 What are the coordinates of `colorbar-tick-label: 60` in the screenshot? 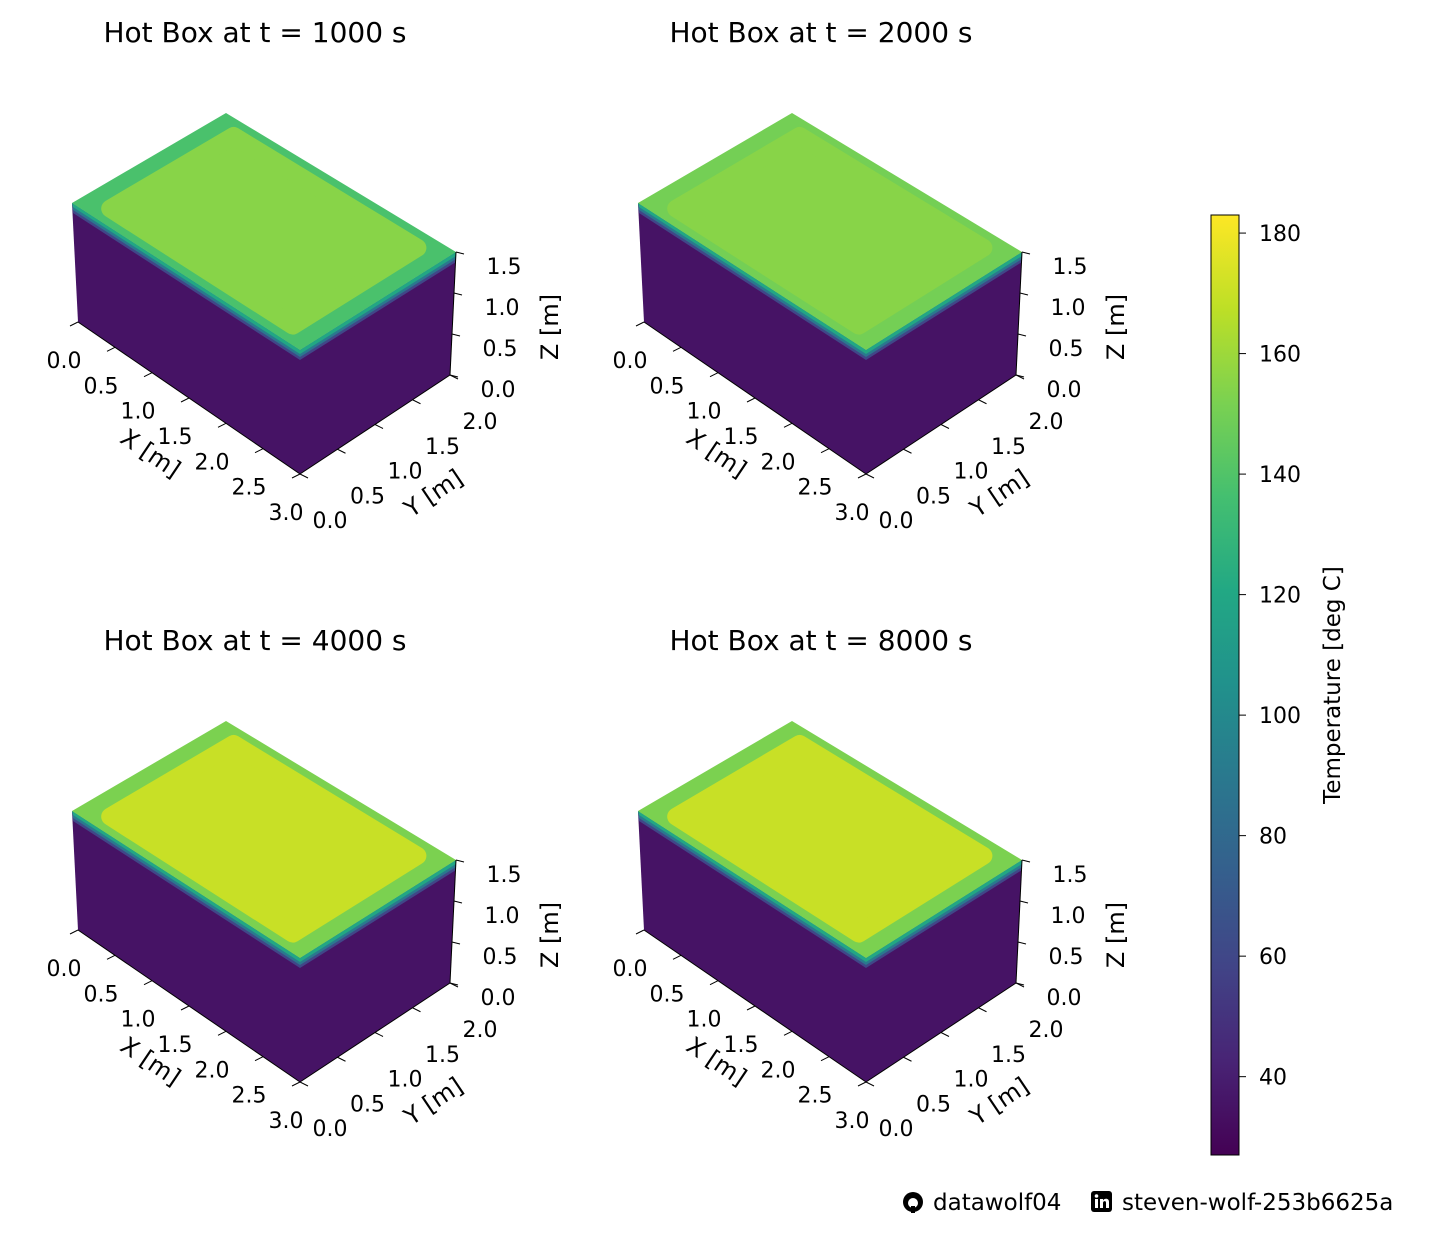 It's located at (1273, 957).